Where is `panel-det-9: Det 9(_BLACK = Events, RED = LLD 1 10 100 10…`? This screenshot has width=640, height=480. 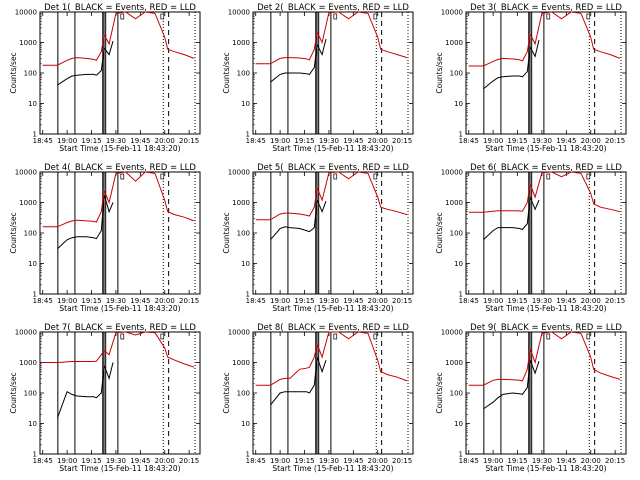 panel-det-9: Det 9(_BLACK = Events, RED = LLD 1 10 100 10… is located at coordinates (531, 398).